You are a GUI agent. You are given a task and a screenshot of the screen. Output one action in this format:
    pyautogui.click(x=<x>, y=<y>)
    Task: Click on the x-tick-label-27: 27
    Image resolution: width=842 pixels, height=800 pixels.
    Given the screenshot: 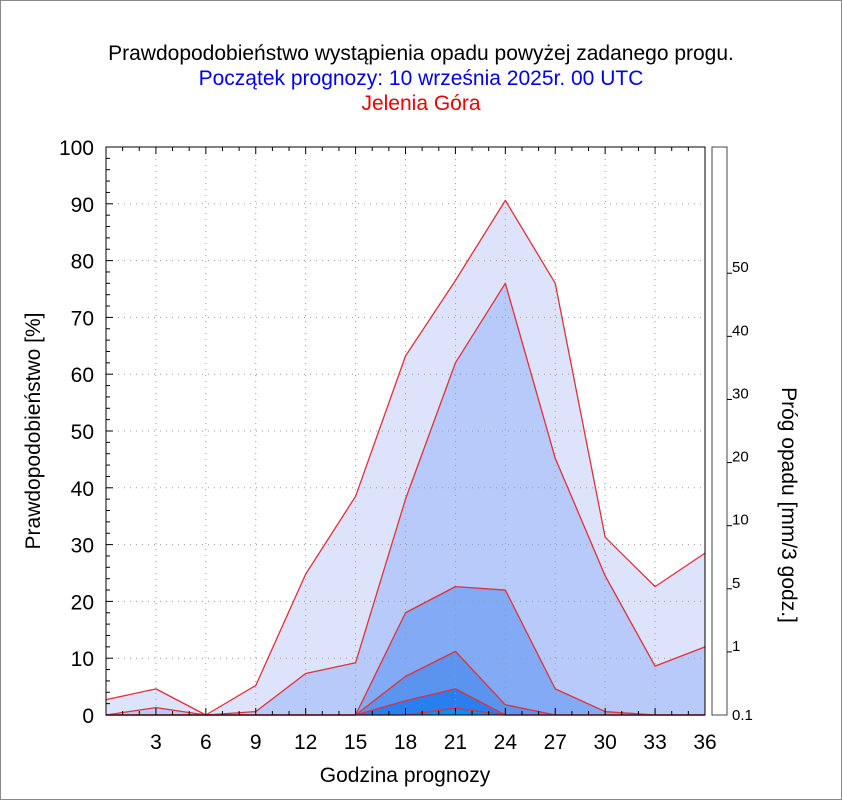 What is the action you would take?
    pyautogui.click(x=555, y=742)
    